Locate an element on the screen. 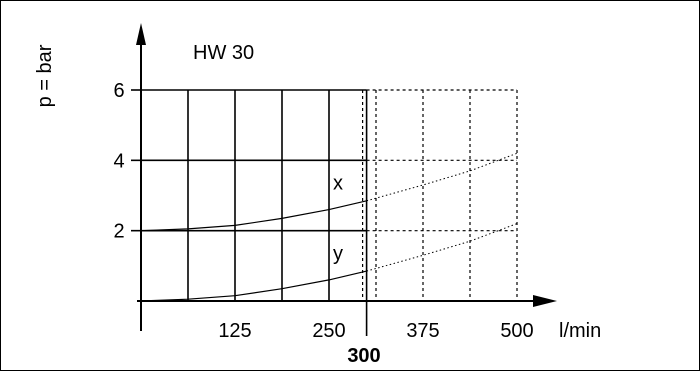 The image size is (700, 372). y-axis-label: p = bar is located at coordinates (45, 75).